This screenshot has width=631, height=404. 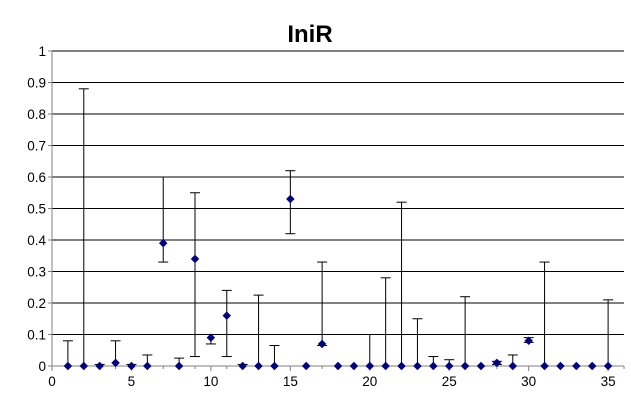 What do you see at coordinates (608, 381) in the screenshot?
I see `x-tick-label: 35` at bounding box center [608, 381].